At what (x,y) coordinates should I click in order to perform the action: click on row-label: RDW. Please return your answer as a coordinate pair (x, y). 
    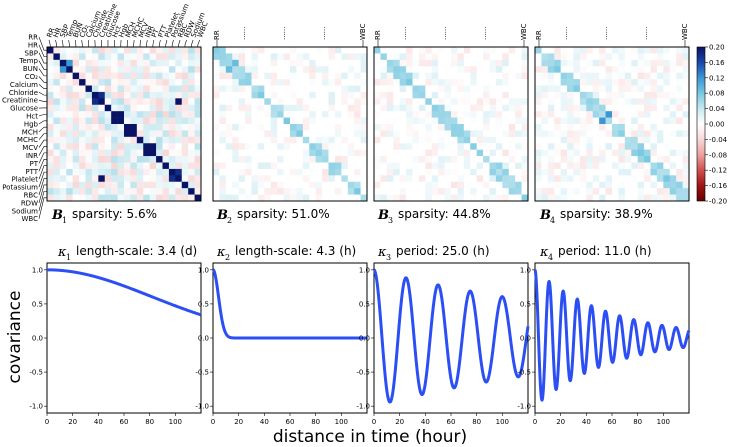
    Looking at the image, I should click on (29, 203).